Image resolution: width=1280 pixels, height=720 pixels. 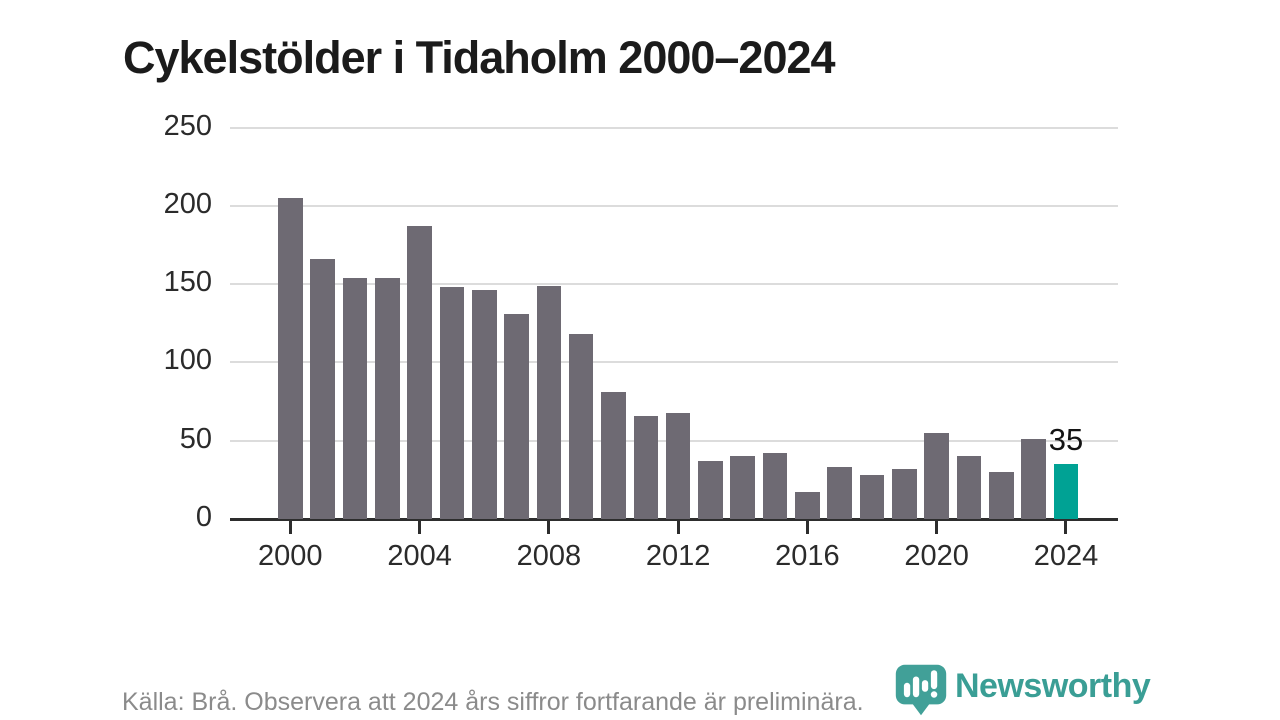 I want to click on newsworthy-logo-text: Newsworthy, so click(x=1053, y=686).